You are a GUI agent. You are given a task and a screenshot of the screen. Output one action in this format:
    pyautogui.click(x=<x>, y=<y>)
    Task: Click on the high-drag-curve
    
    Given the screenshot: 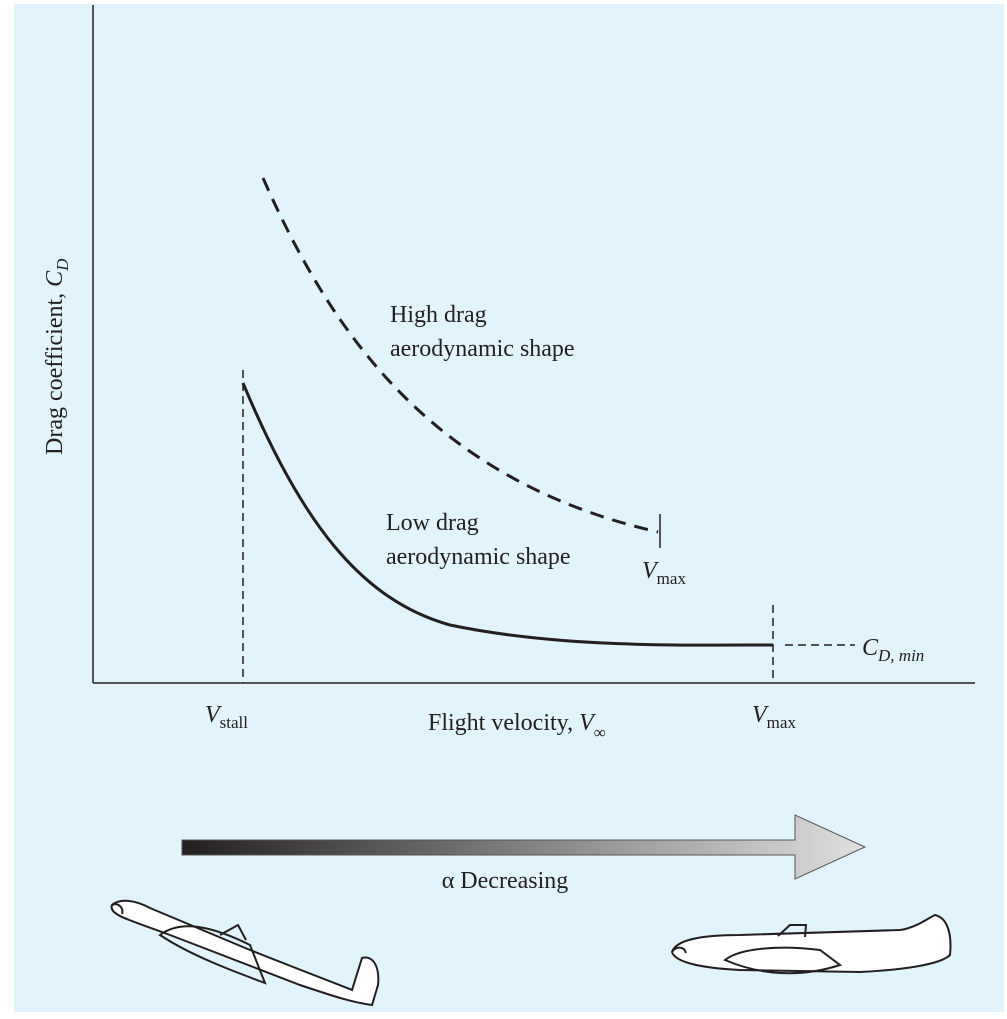 What is the action you would take?
    pyautogui.click(x=460, y=355)
    